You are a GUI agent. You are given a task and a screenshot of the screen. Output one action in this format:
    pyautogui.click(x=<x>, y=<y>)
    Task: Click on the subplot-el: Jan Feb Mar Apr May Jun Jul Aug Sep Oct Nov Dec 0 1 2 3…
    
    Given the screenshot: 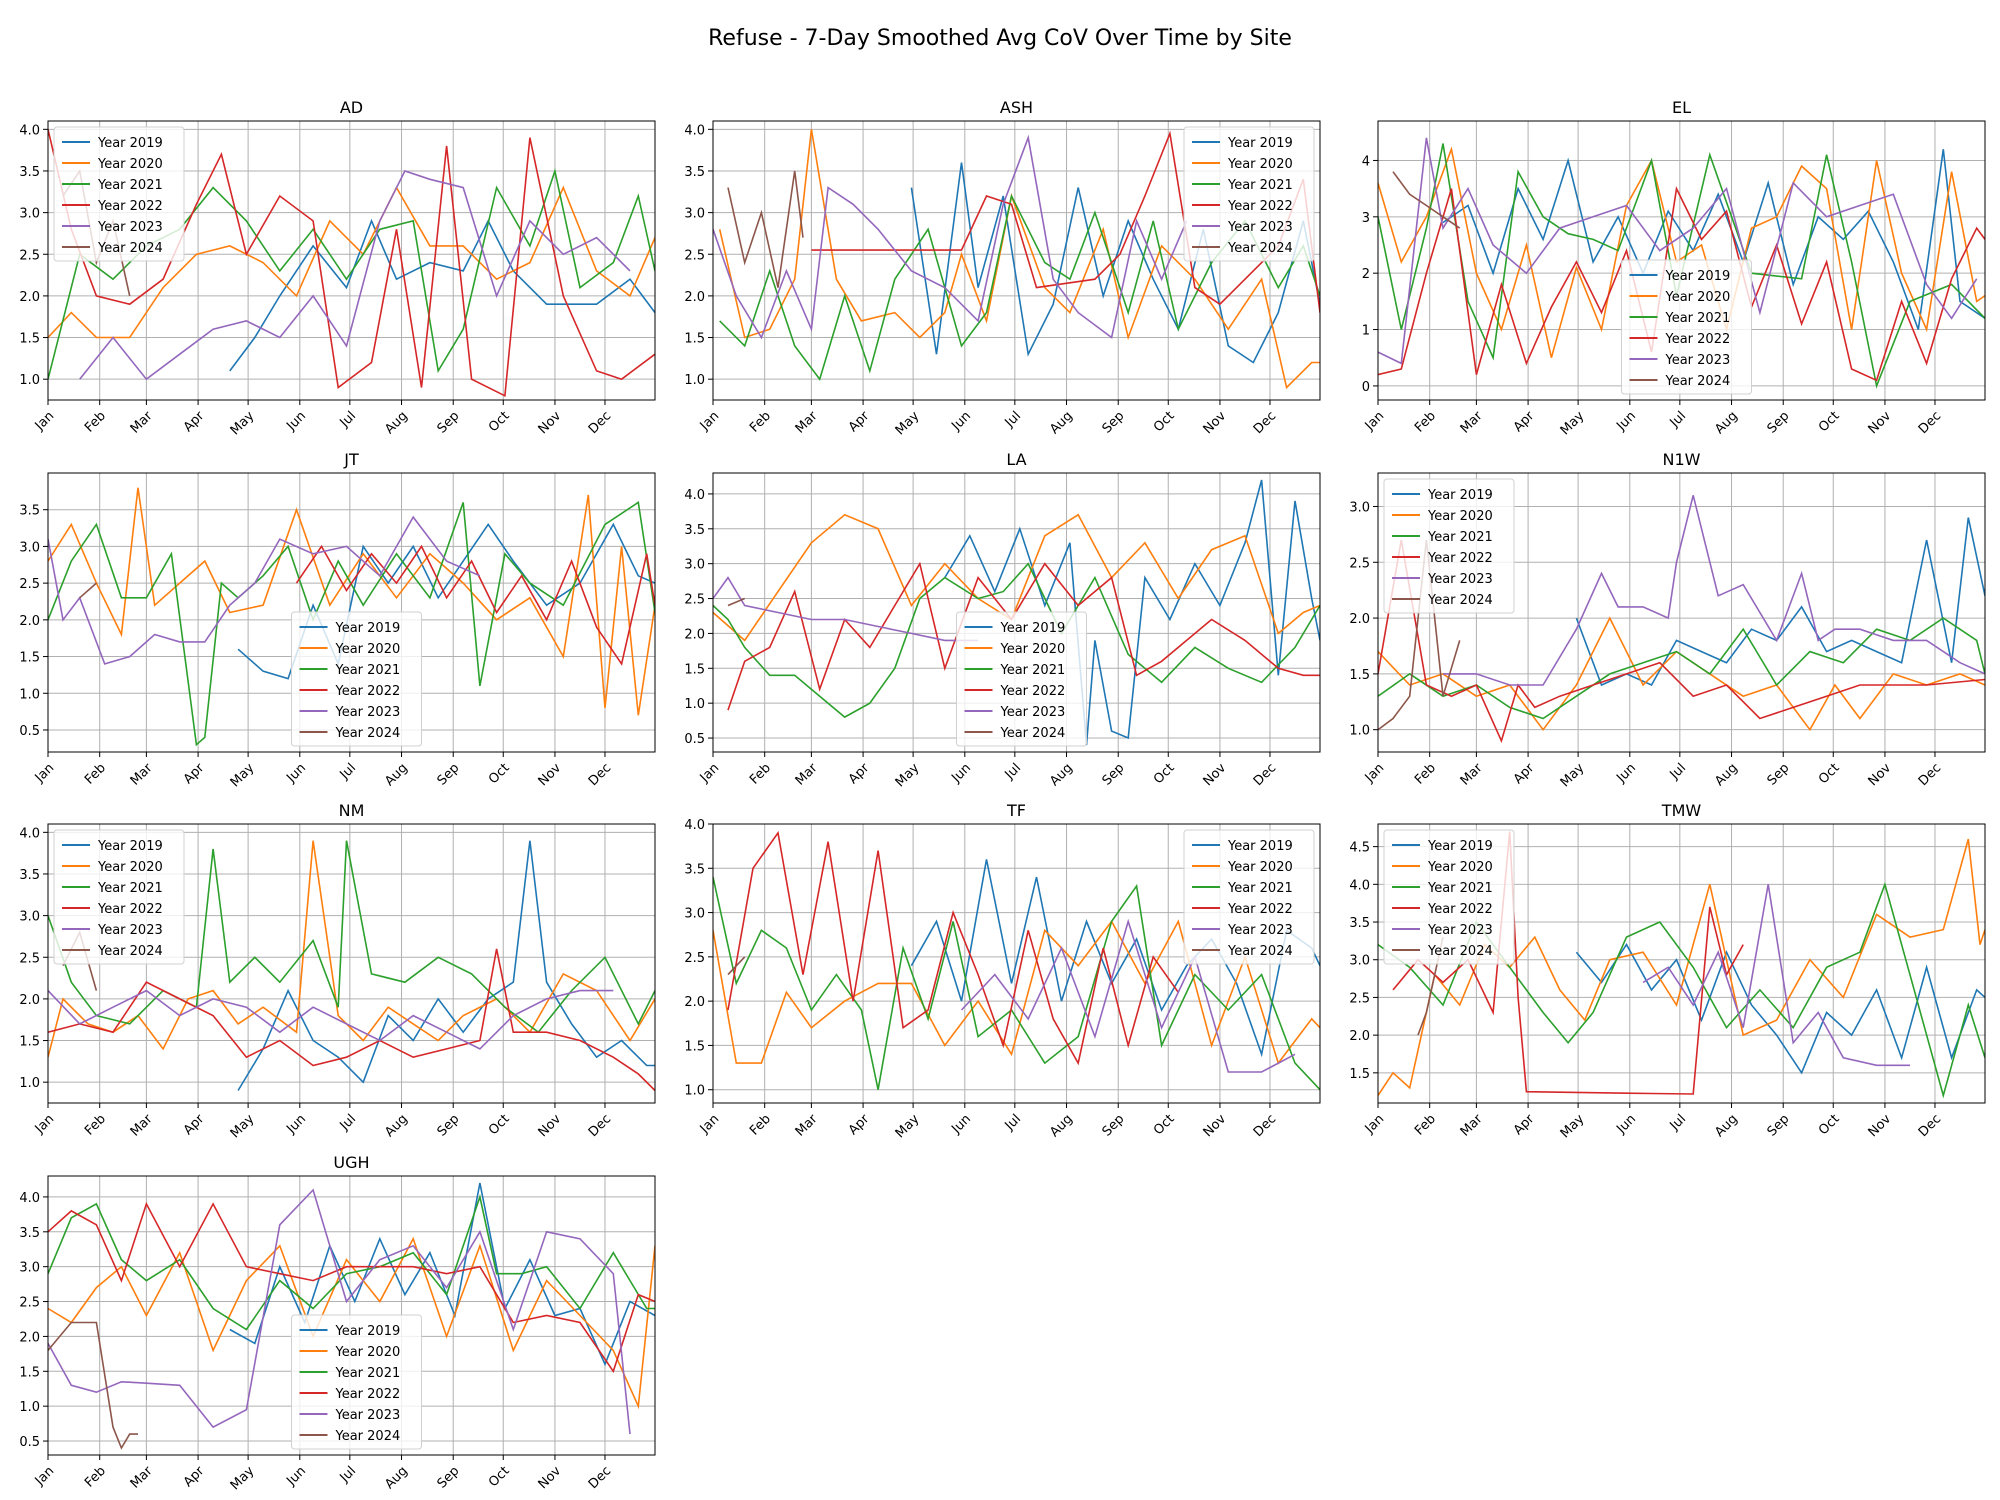 What is the action you would take?
    pyautogui.click(x=1673, y=268)
    